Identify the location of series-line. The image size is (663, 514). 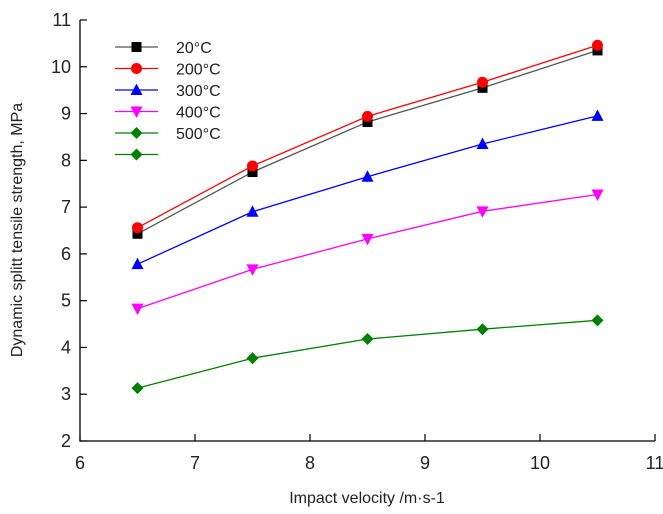
(367, 354).